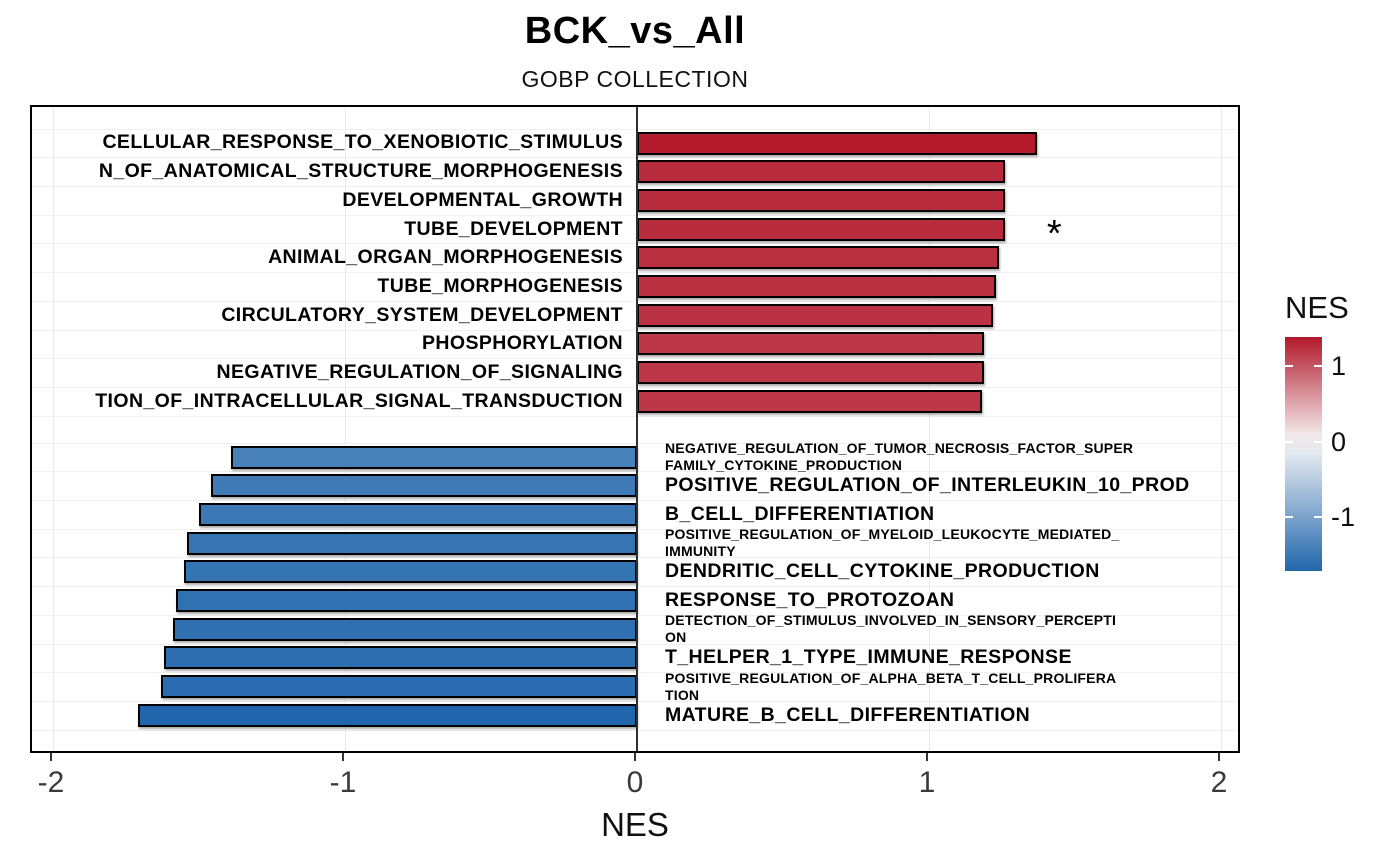 The width and height of the screenshot is (1400, 865). What do you see at coordinates (1339, 441) in the screenshot?
I see `legend-tick-label: 0` at bounding box center [1339, 441].